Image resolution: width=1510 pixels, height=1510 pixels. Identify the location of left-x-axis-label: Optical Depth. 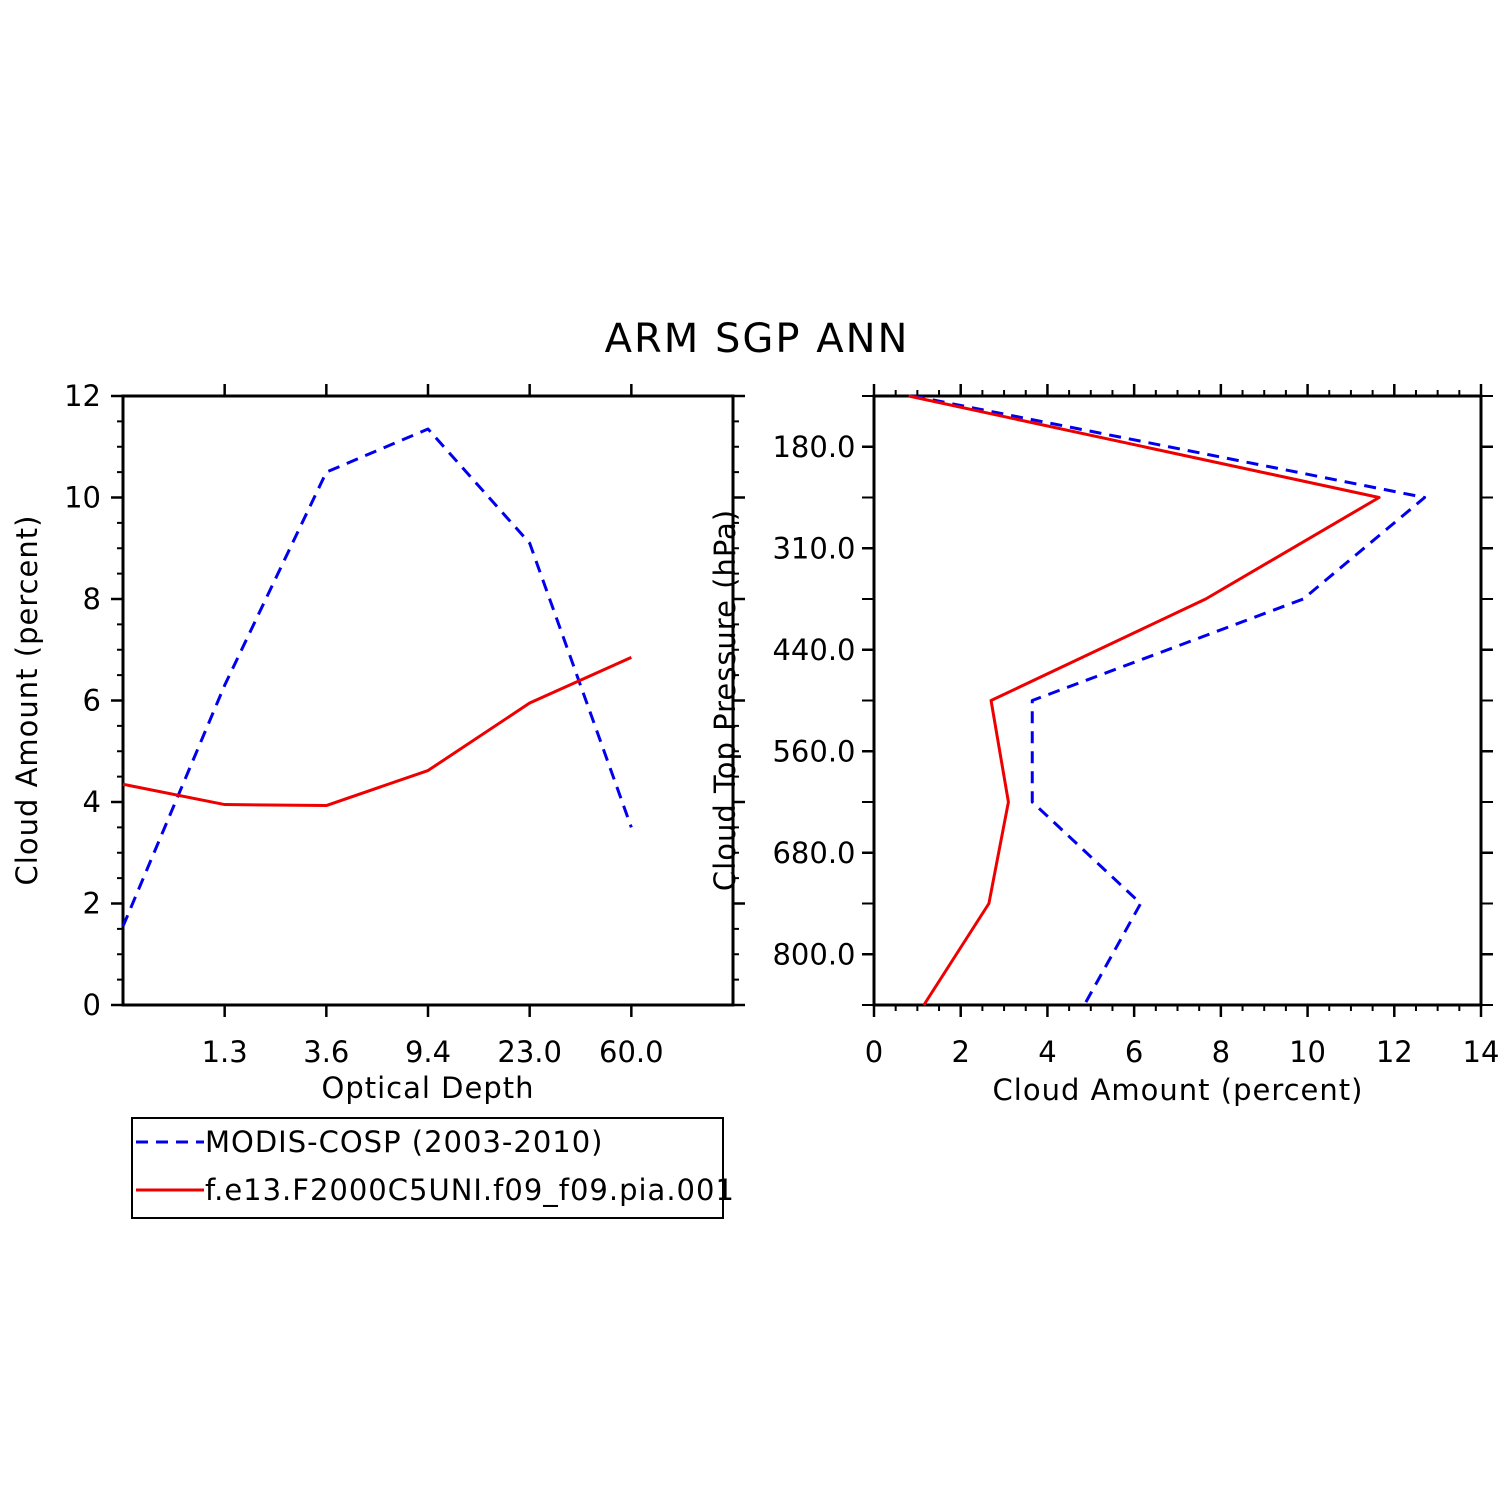
(428, 1088).